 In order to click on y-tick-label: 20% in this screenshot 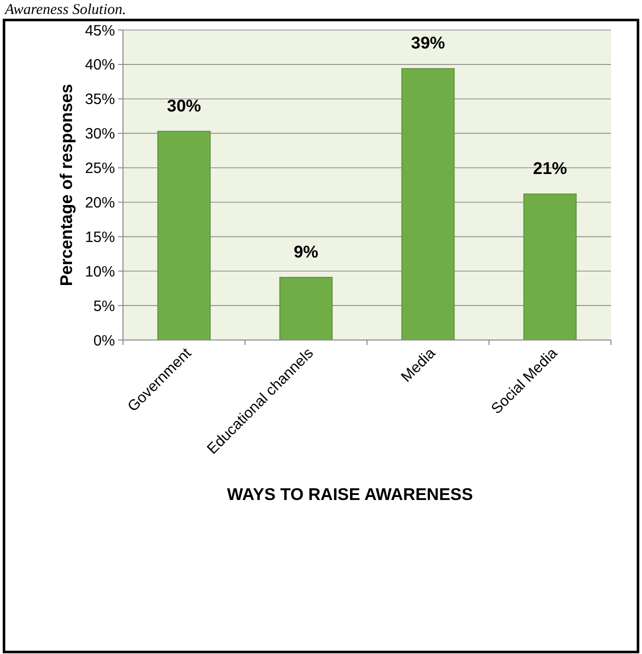, I will do `click(99, 203)`.